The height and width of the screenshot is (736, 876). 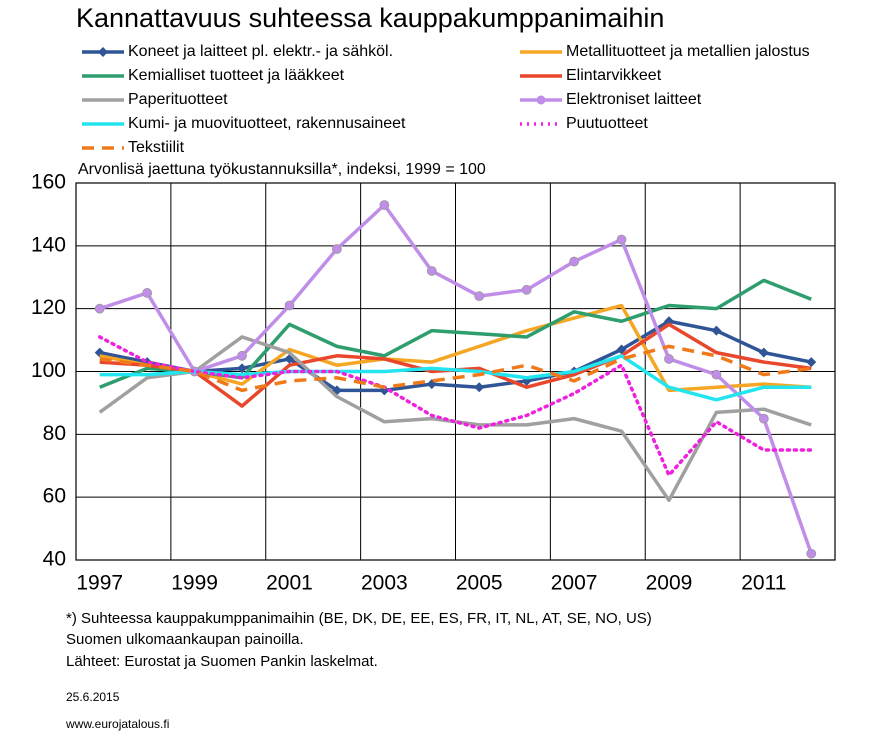 What do you see at coordinates (54, 496) in the screenshot?
I see `y-tick-label: 60` at bounding box center [54, 496].